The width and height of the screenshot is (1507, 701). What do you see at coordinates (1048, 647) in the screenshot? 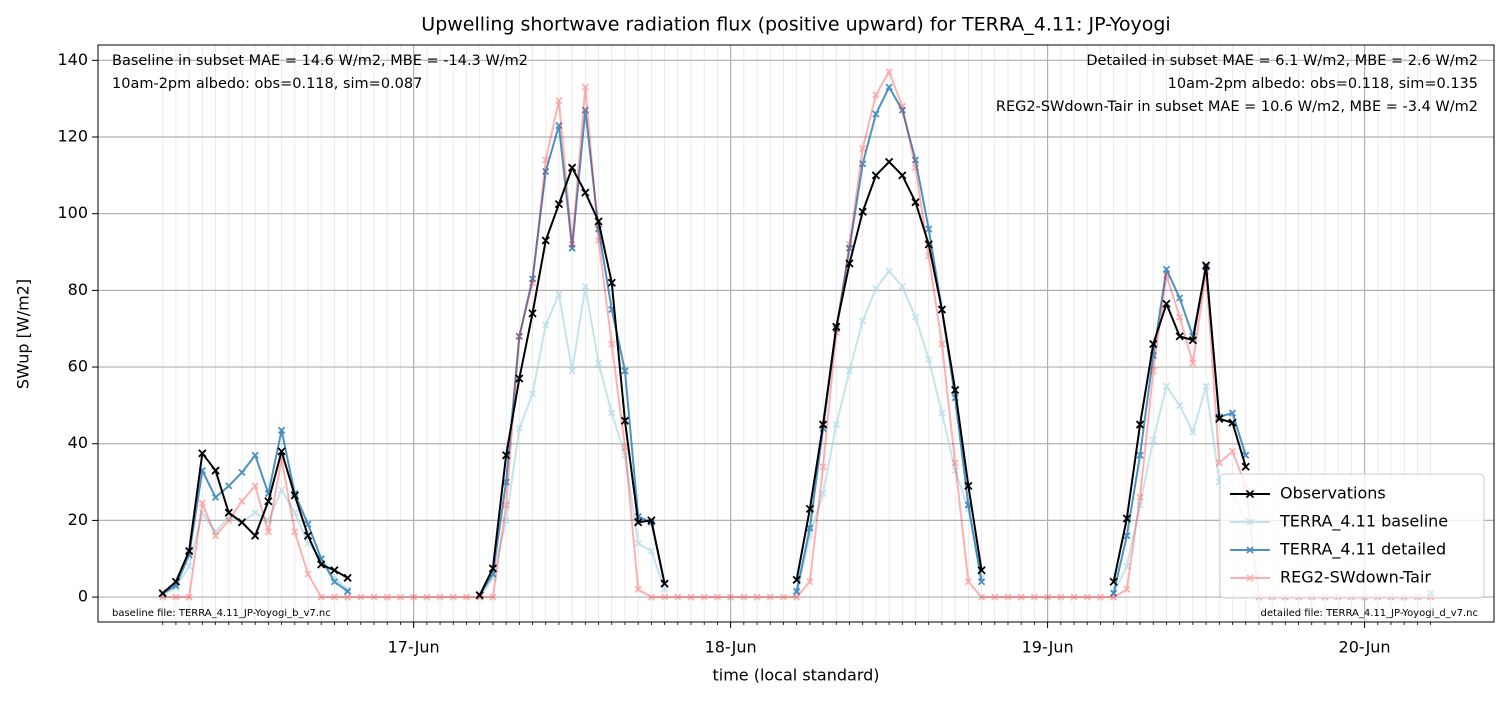
I see `x-tick-label: 19-Jun` at bounding box center [1048, 647].